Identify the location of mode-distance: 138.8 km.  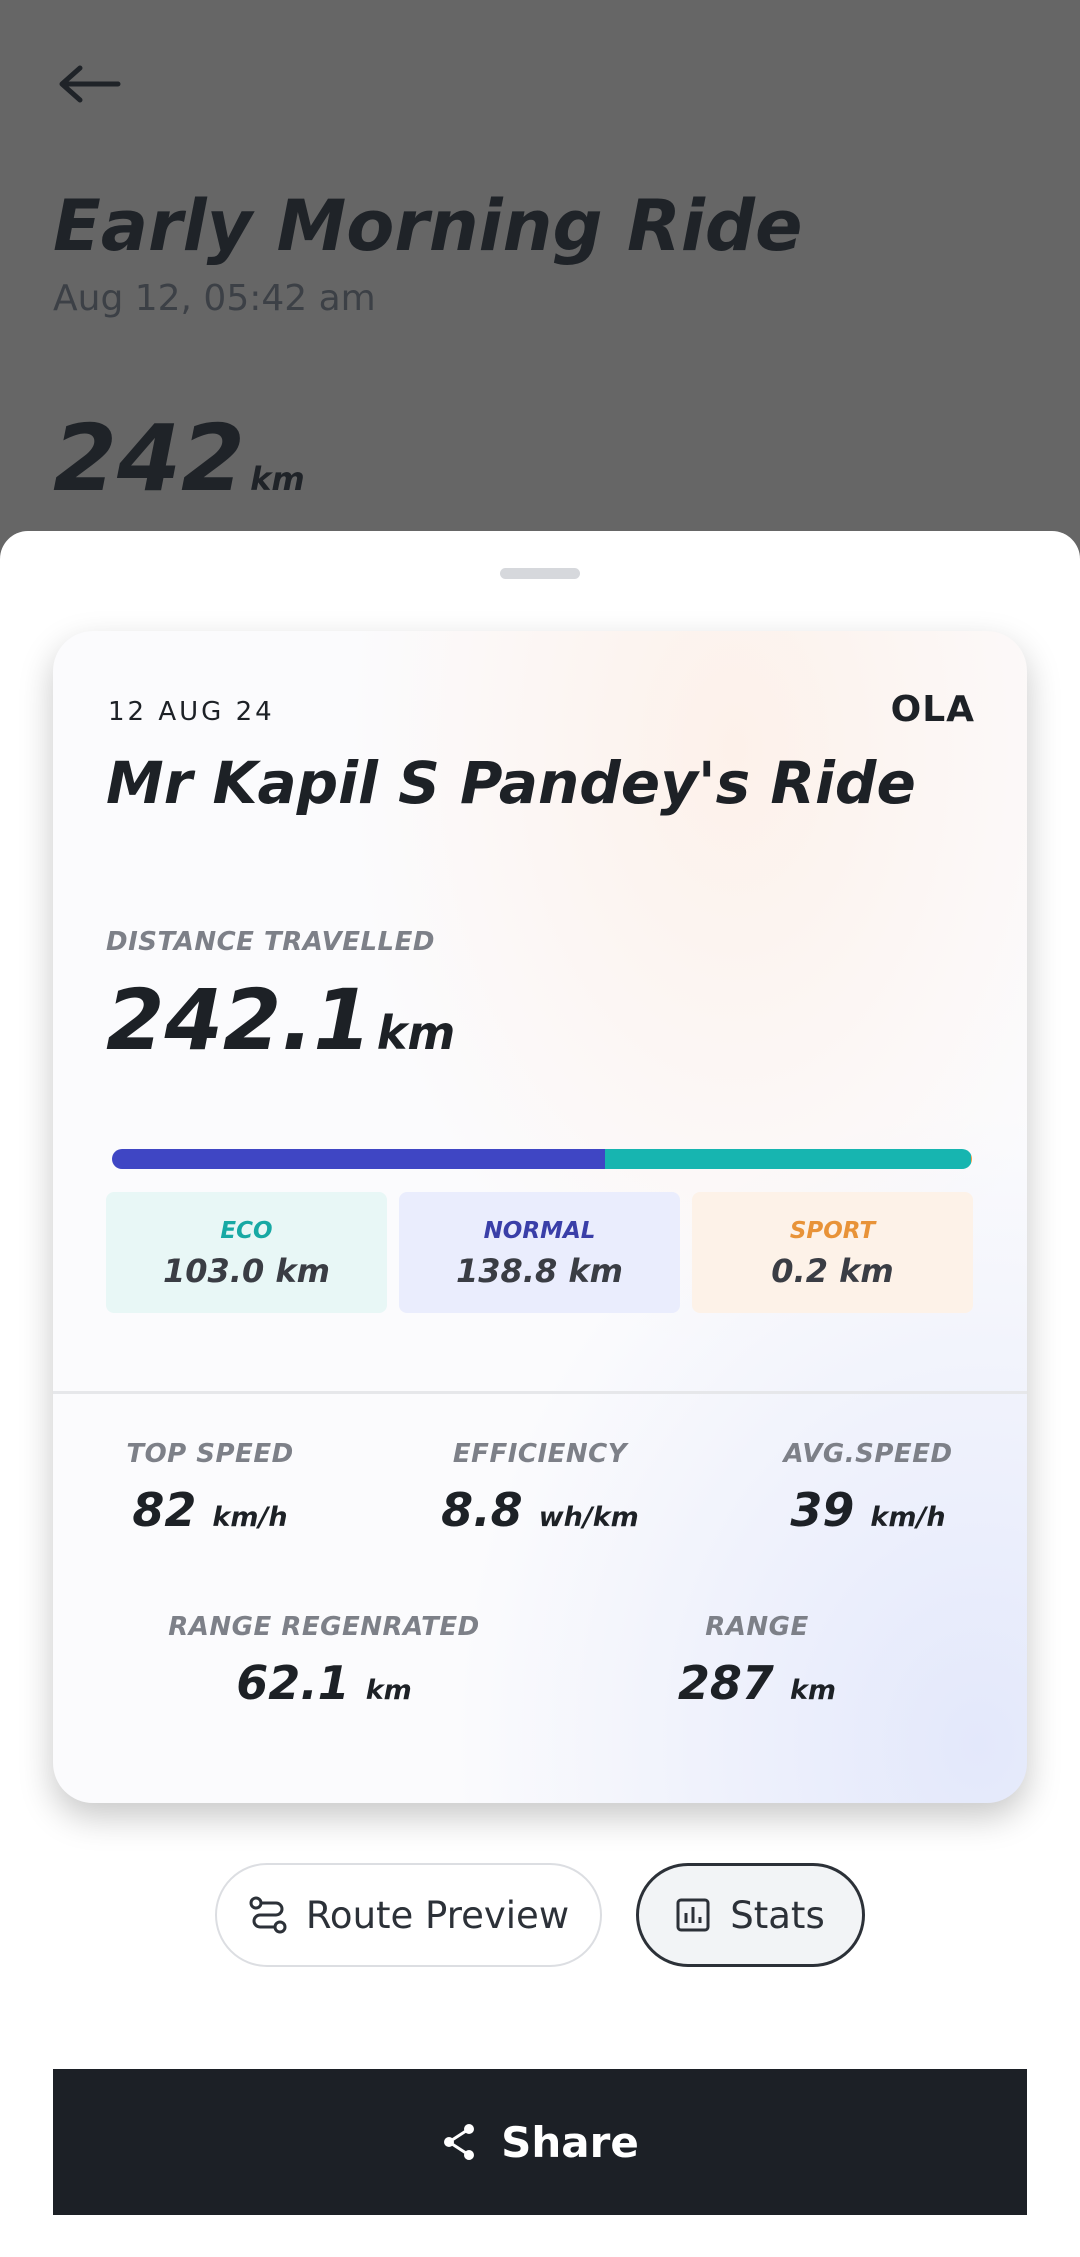
(539, 1271).